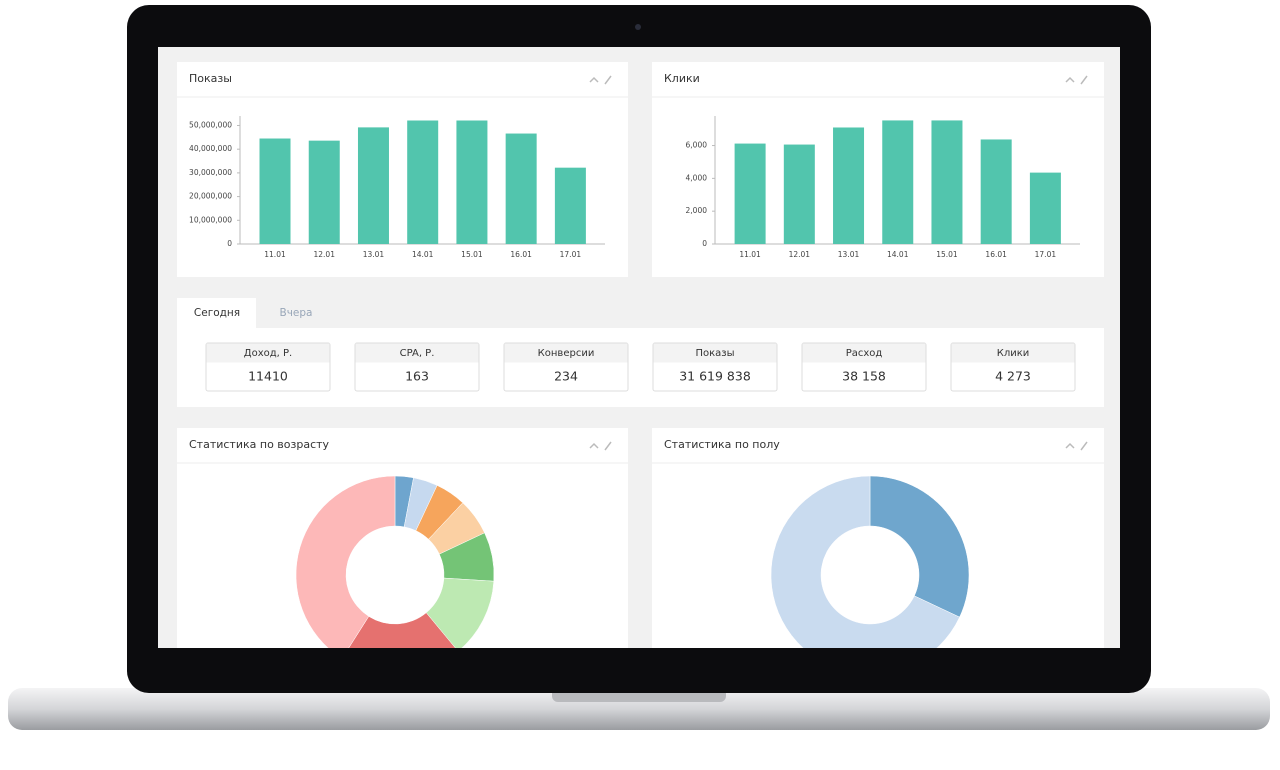 The image size is (1280, 770). I want to click on metric-label: Клики, so click(1013, 353).